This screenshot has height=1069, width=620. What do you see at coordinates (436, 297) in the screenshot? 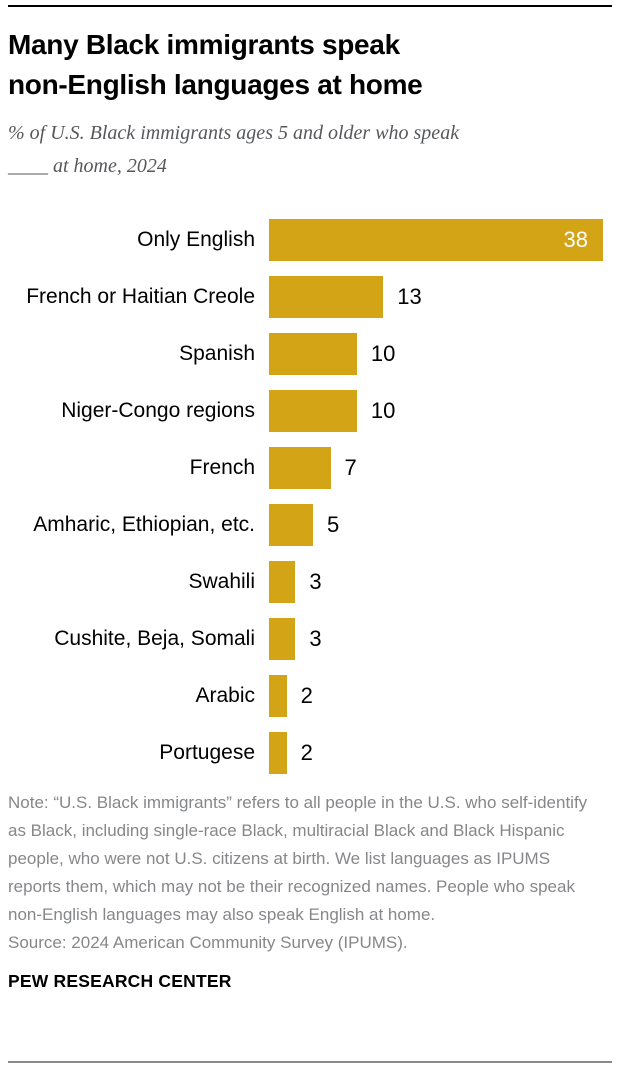
I see `bar-track: 13` at bounding box center [436, 297].